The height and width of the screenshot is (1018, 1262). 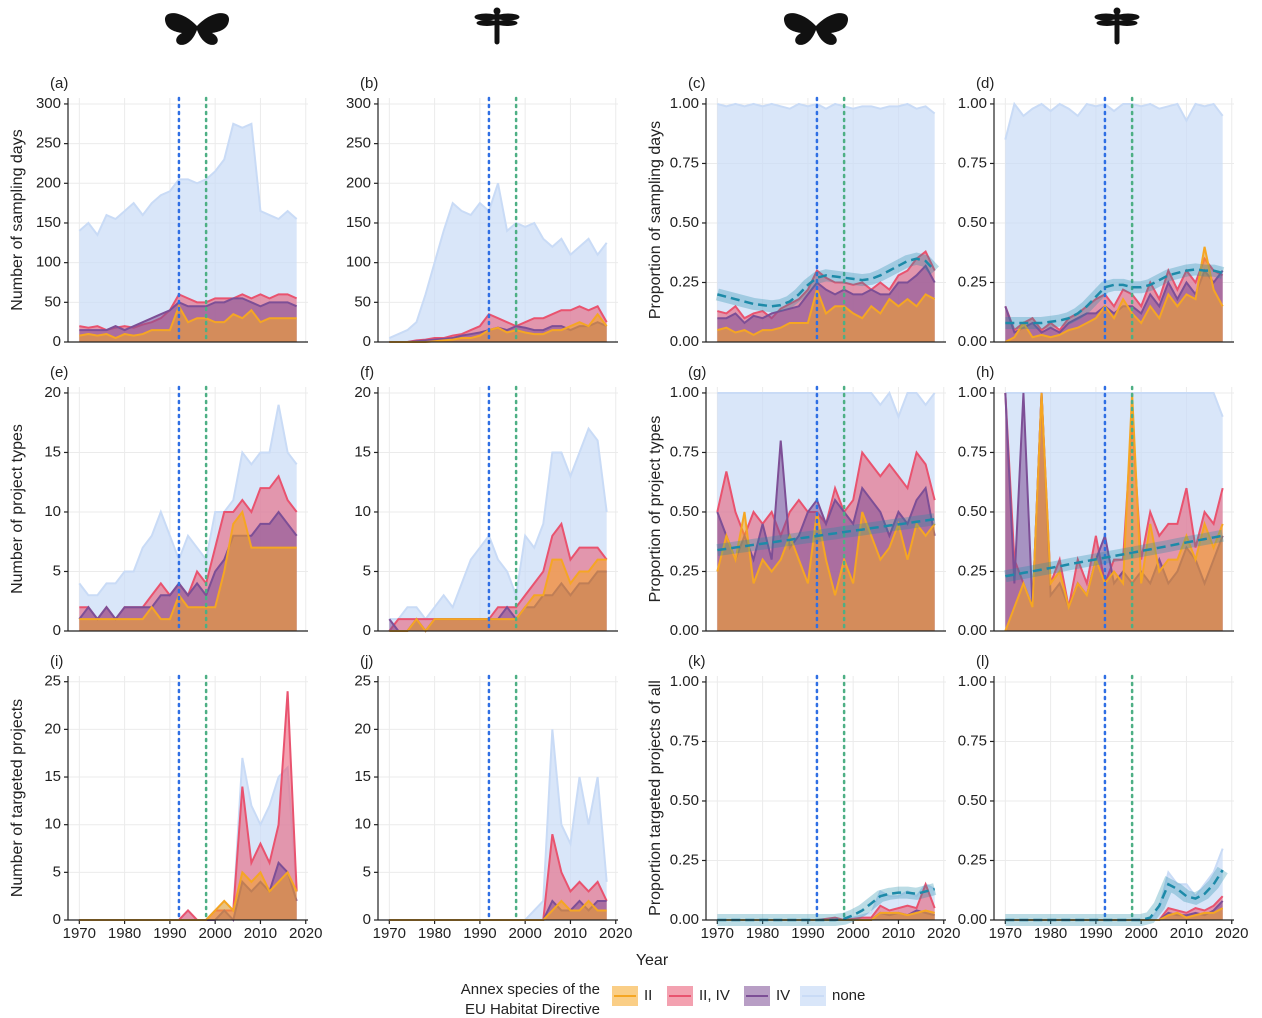 I want to click on legend-entry: IV, so click(x=767, y=996).